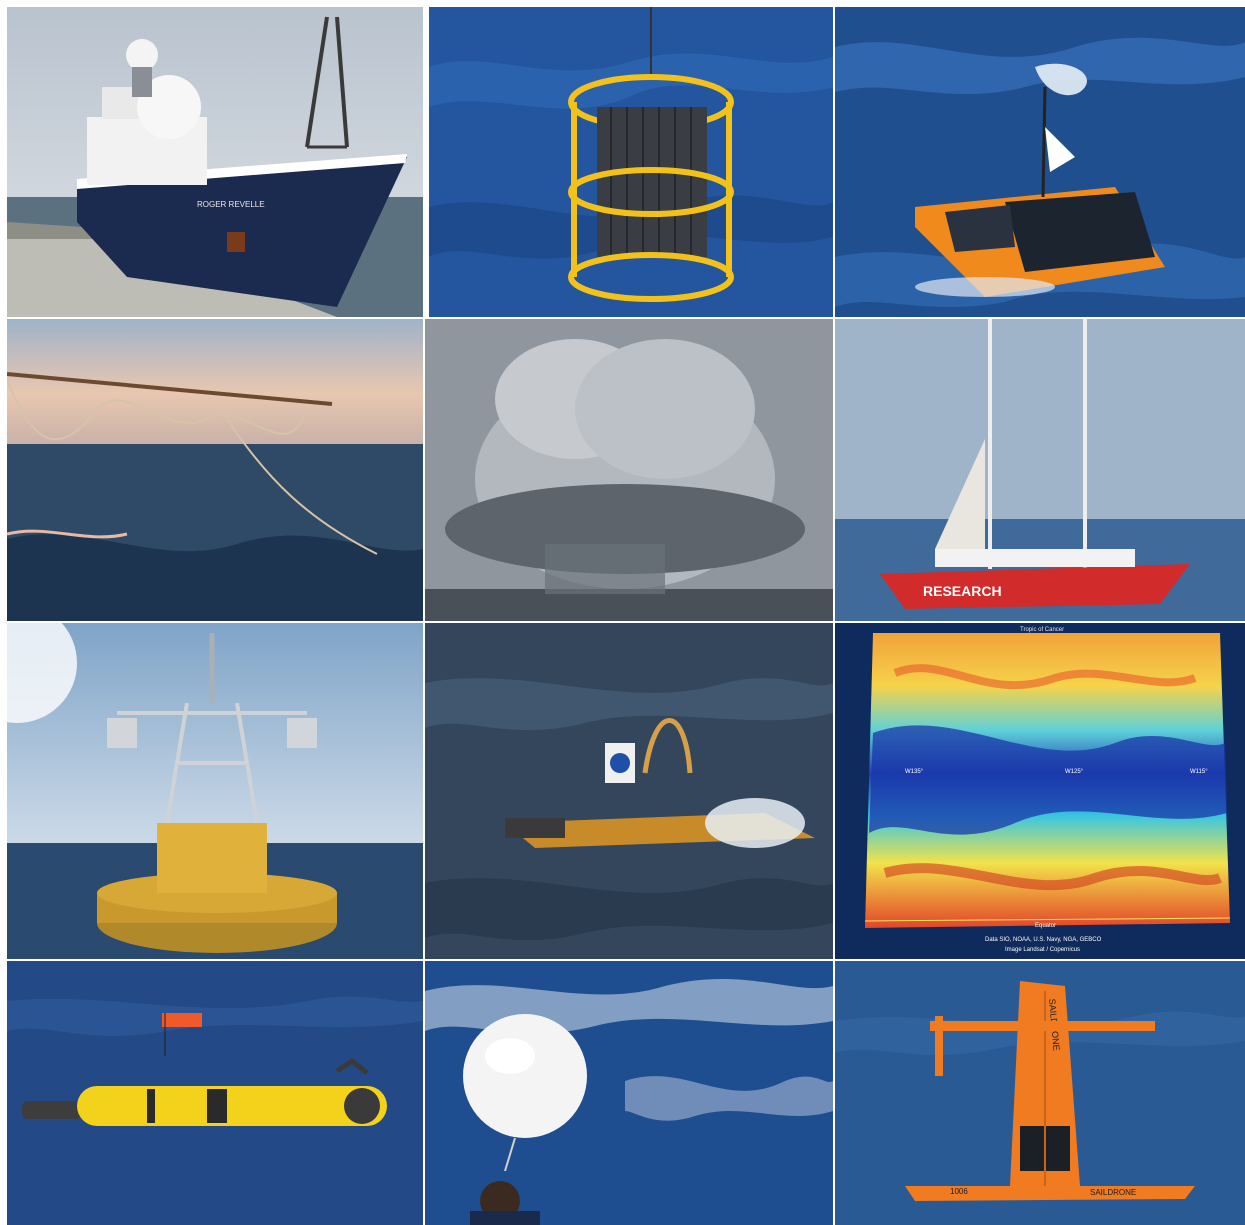 This screenshot has width=1245, height=1225. Describe the element at coordinates (962, 591) in the screenshot. I see `hull-lettering: RESEARCH` at that location.